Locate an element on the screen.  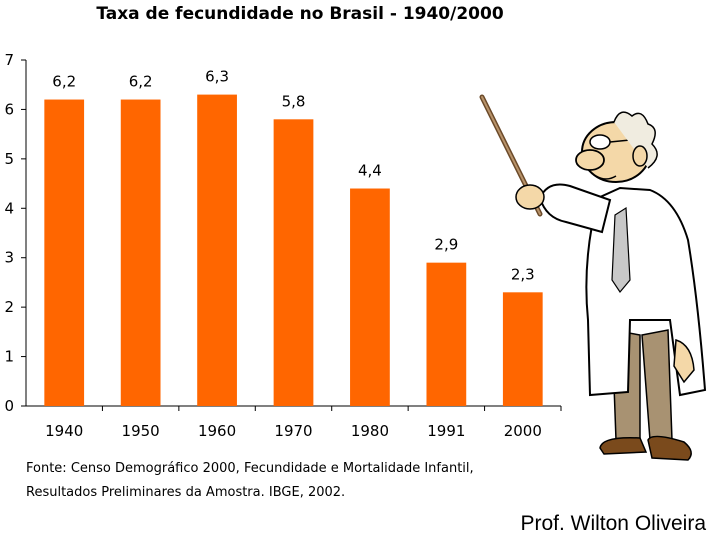
y-tick-label: 6 is located at coordinates (9, 109).